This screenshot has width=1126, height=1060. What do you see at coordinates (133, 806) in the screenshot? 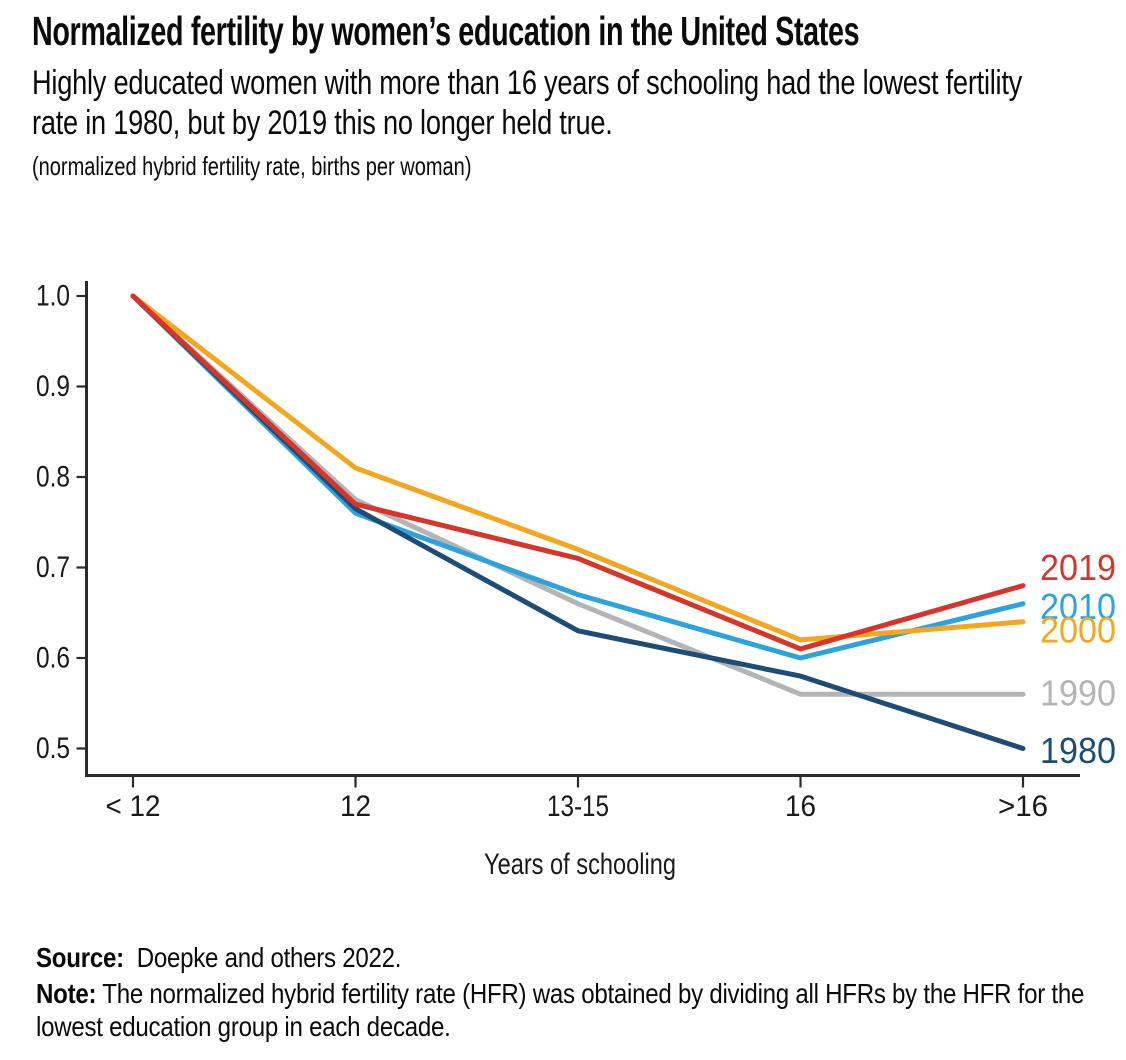
I see `x-tick-label: < 12` at bounding box center [133, 806].